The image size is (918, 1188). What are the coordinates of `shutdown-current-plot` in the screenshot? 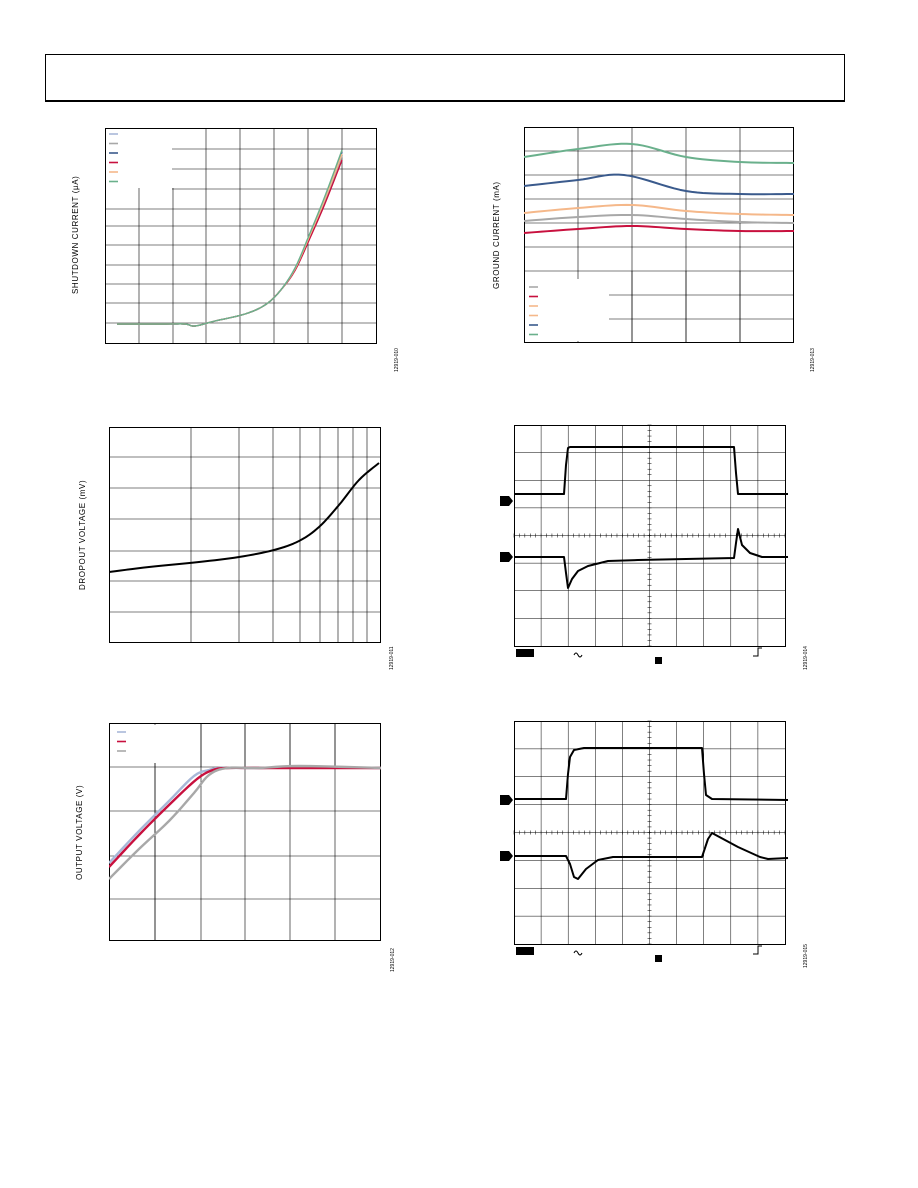 It's located at (241, 236).